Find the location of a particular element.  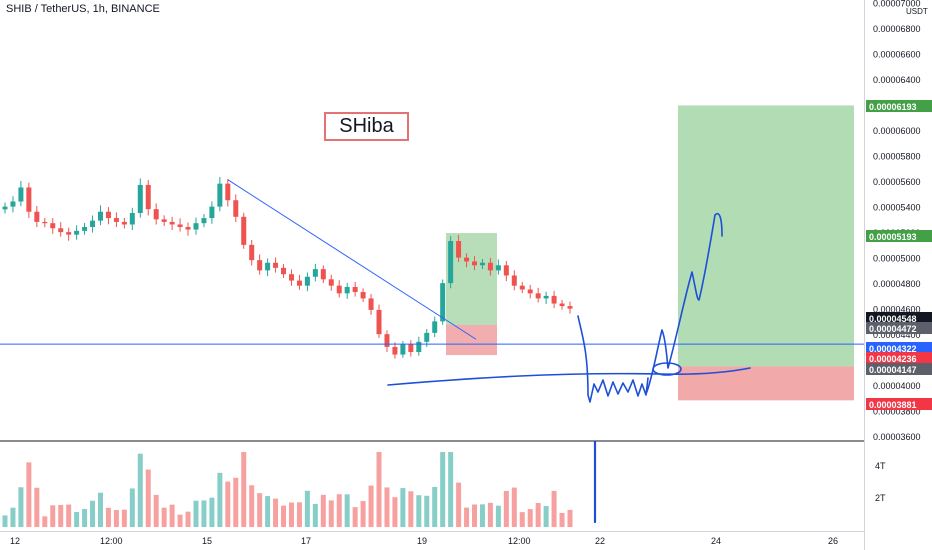

price-badge-stop: 0.00004236 is located at coordinates (899, 358).